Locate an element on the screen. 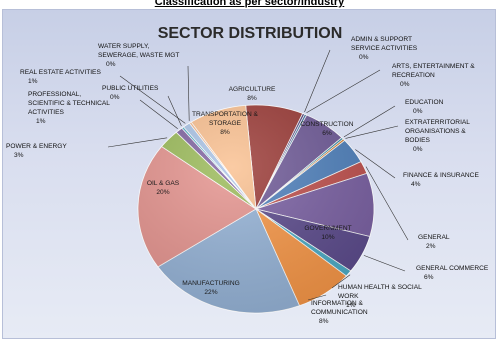 The height and width of the screenshot is (341, 499). slice-label-2: ARTS, ENTERTAINMENT & RECREATION 0% is located at coordinates (433, 75).